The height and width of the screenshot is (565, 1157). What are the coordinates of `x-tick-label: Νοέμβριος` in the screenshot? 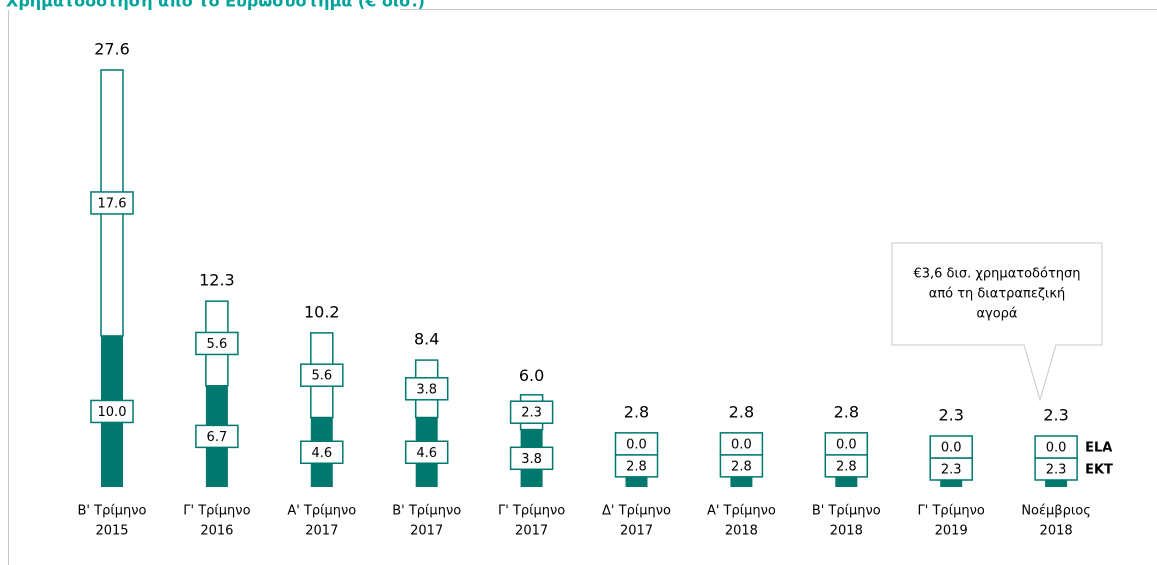 It's located at (1056, 511).